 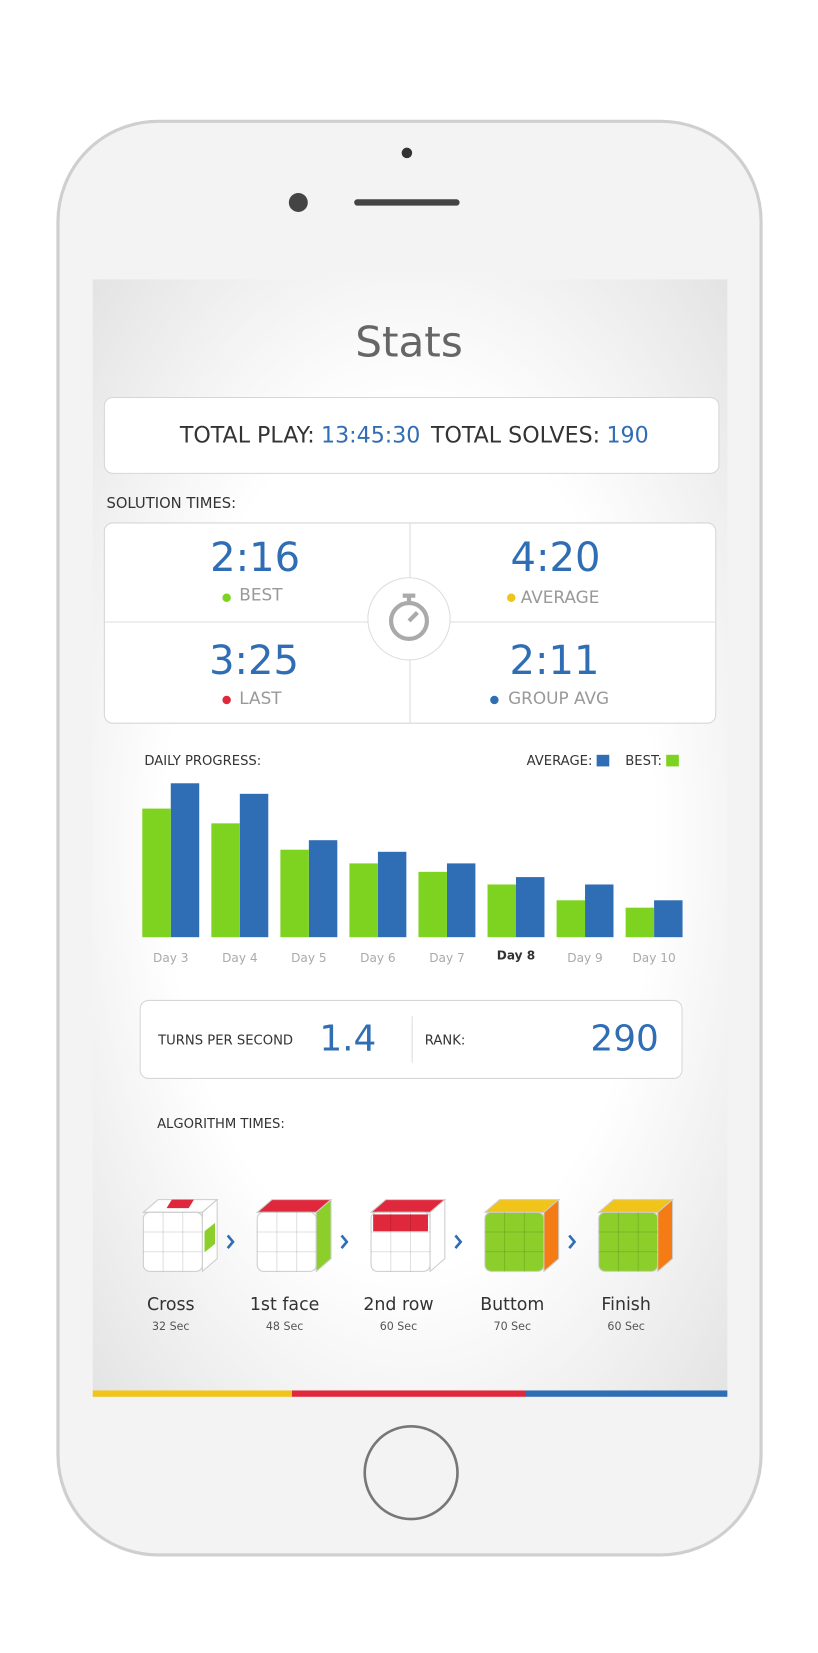 What do you see at coordinates (308, 958) in the screenshot?
I see `x-tick-label: Day 5` at bounding box center [308, 958].